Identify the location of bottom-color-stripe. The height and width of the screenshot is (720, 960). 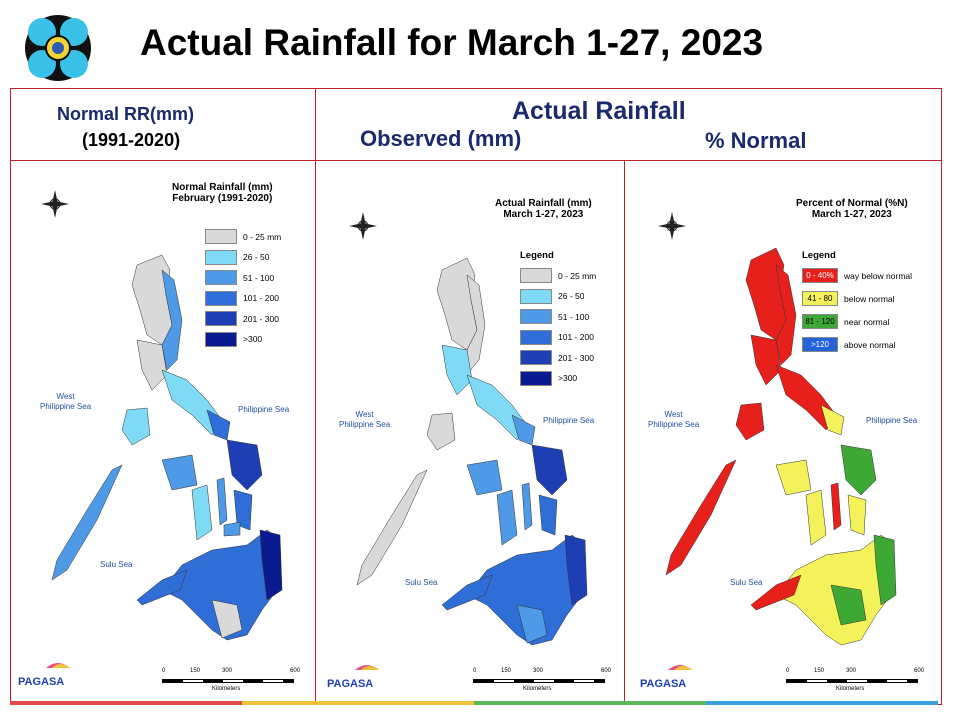
(474, 703).